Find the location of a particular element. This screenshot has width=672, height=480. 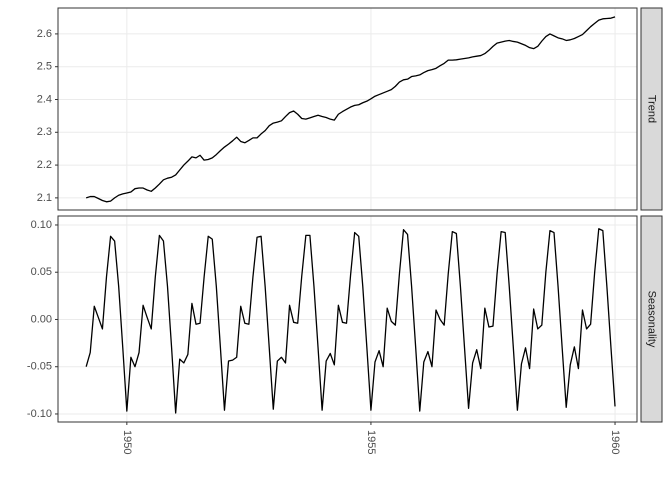

y-tick-label: 2.4 is located at coordinates (44, 99).